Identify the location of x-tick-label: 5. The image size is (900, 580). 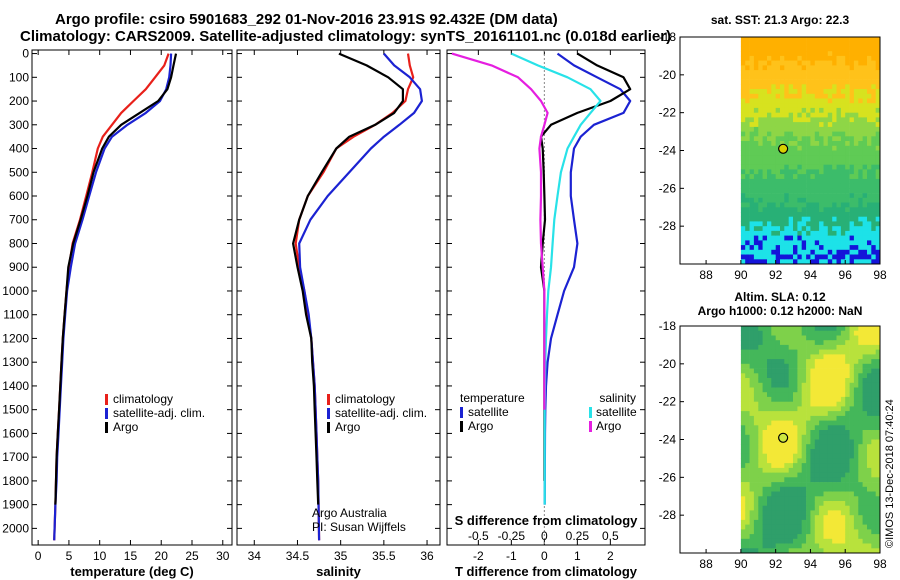
(69, 556).